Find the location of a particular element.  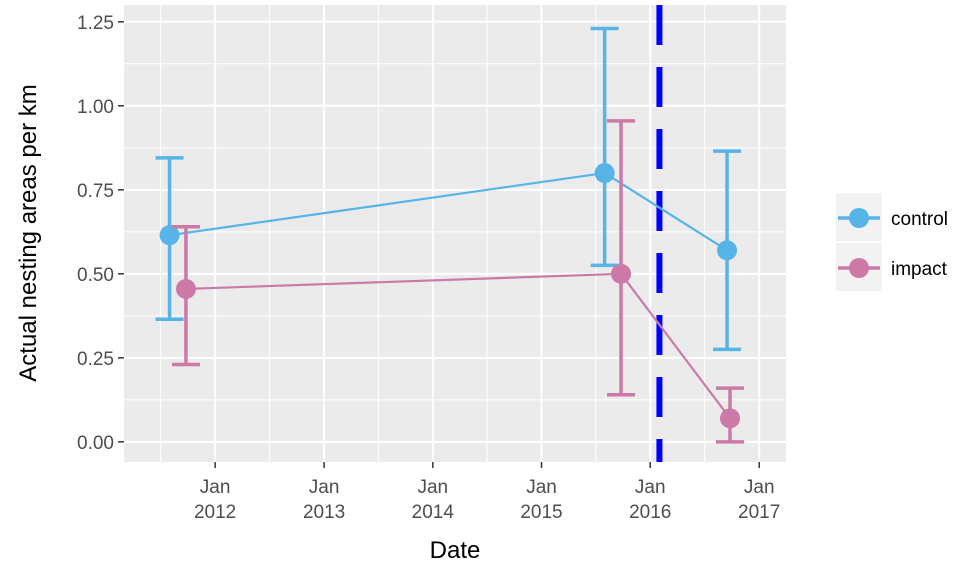

x-tick-label-year: 2015 is located at coordinates (541, 512).